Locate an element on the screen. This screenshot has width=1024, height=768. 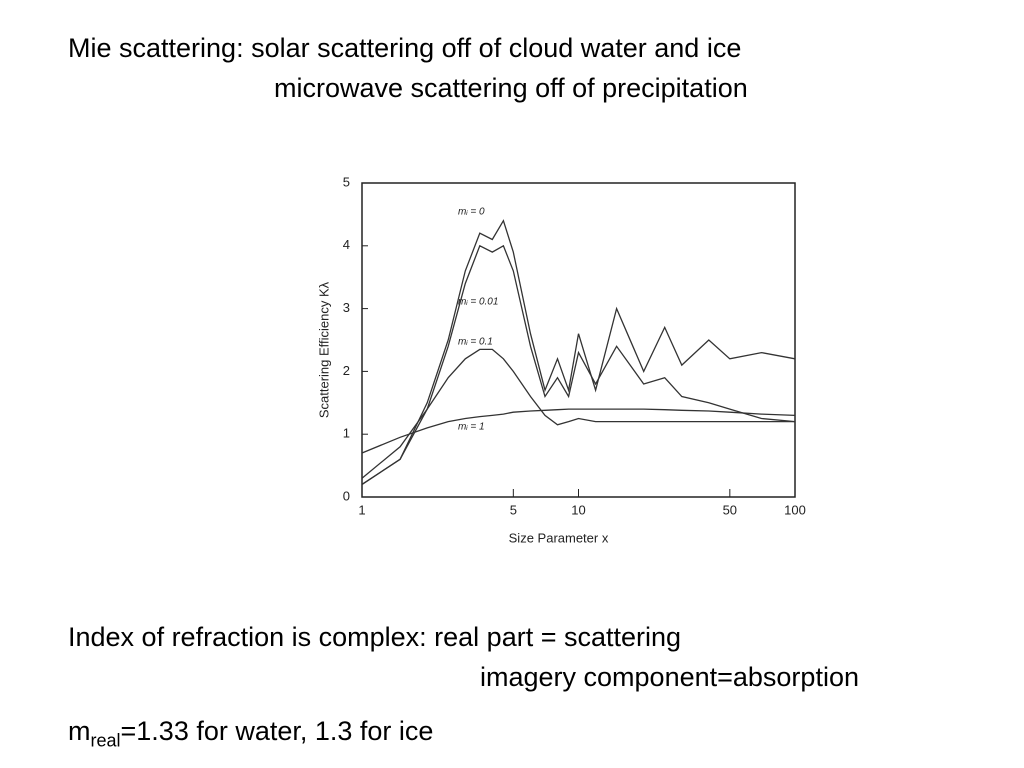
x-tick-label: 100 is located at coordinates (795, 509).